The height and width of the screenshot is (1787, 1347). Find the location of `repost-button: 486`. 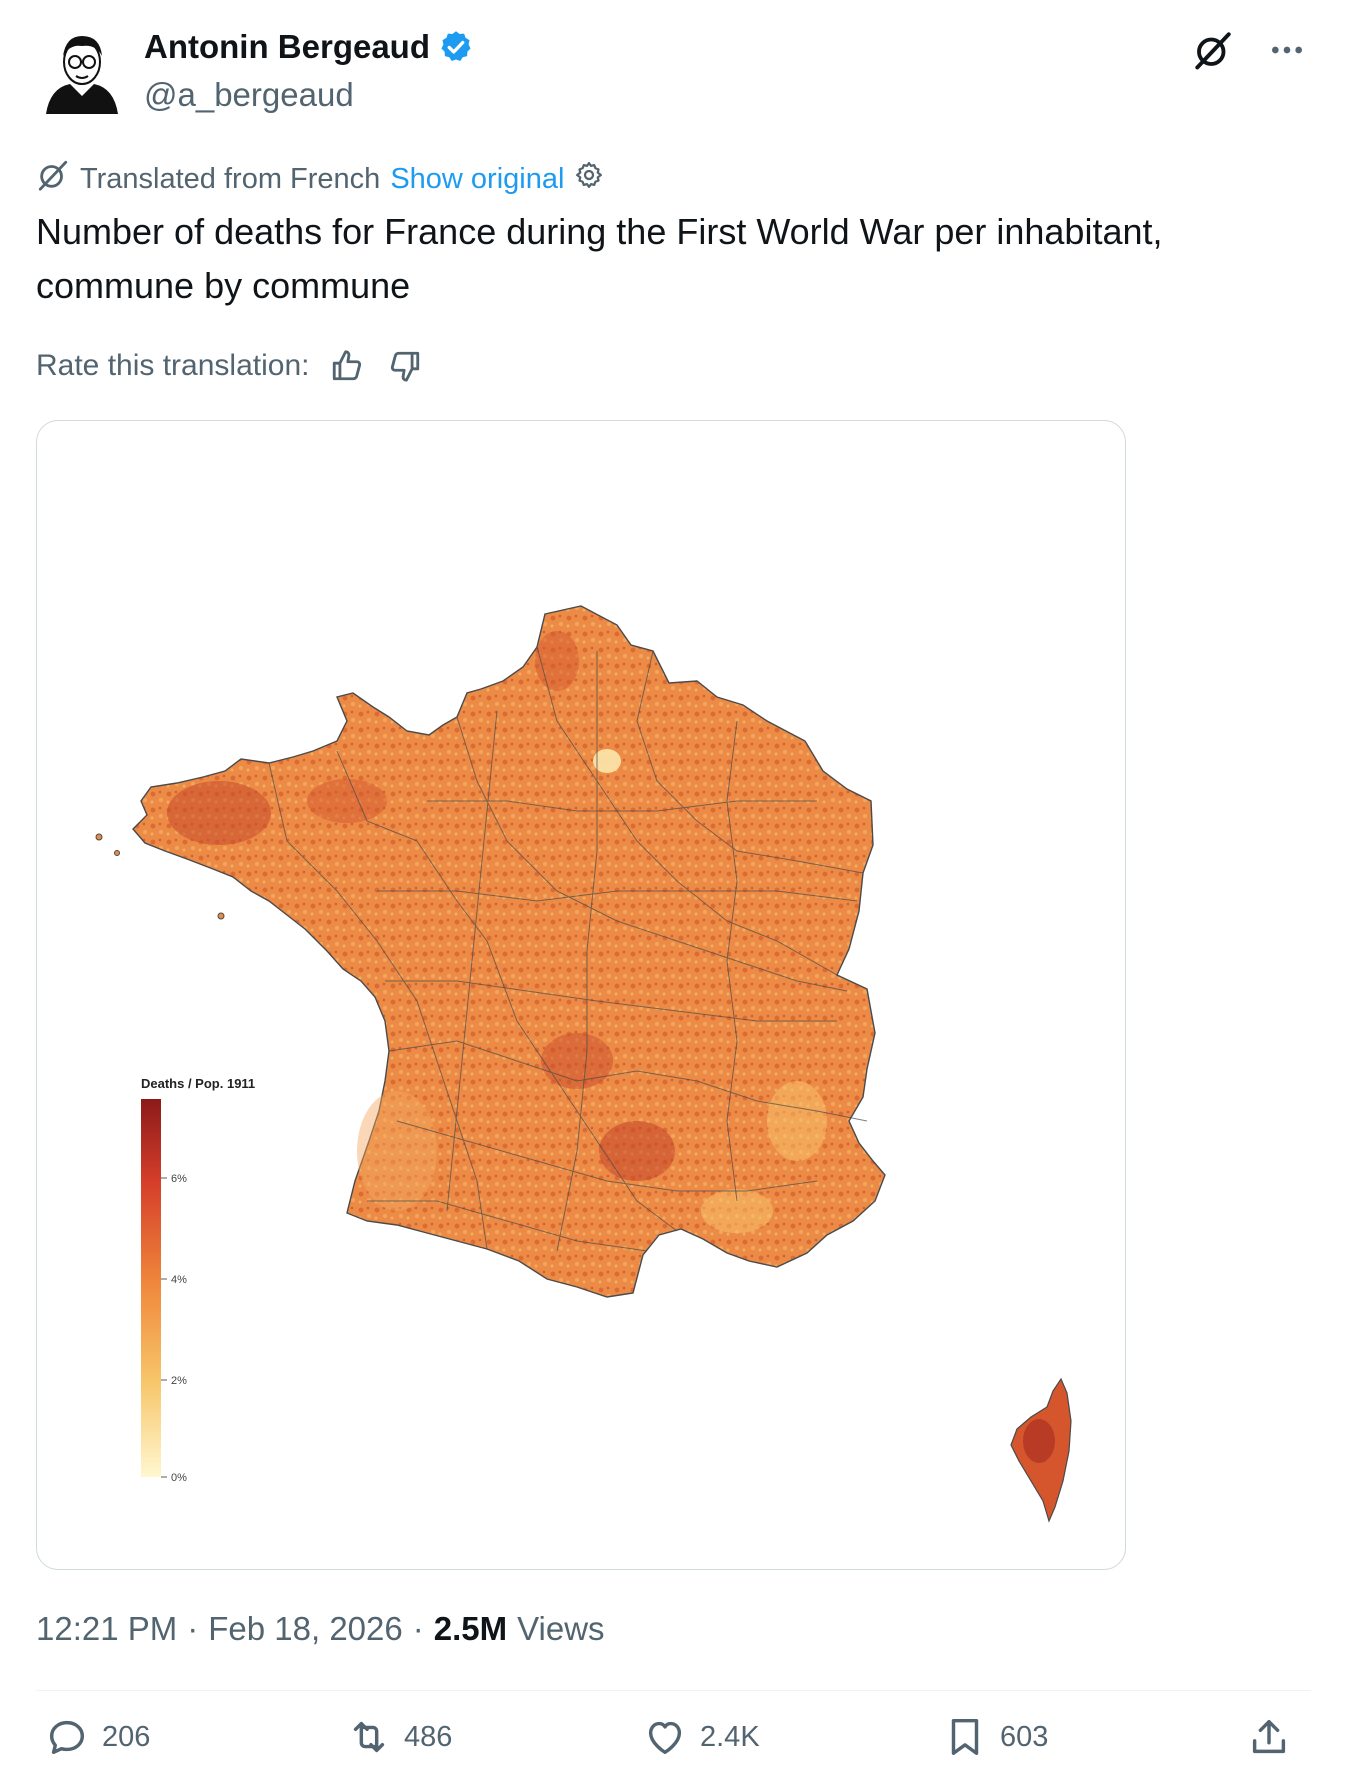

repost-button: 486 is located at coordinates (399, 1737).